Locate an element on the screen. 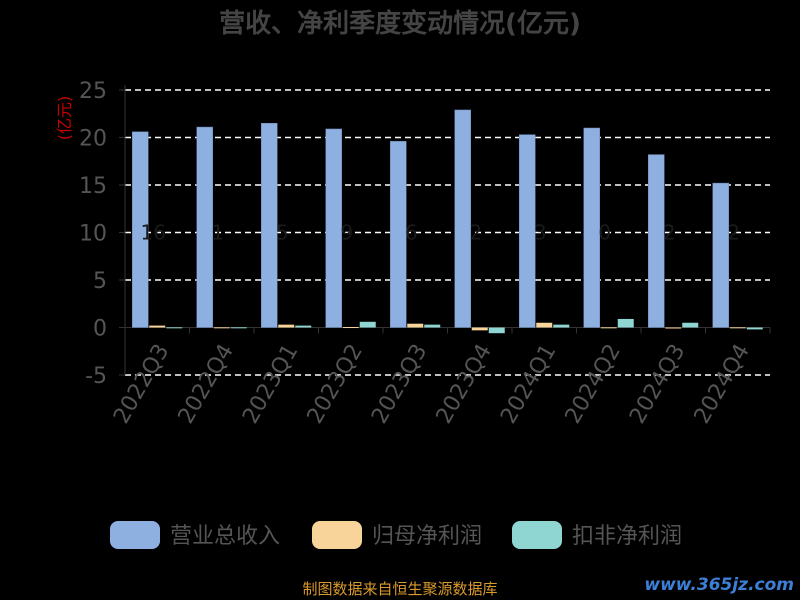 This screenshot has width=800, height=600. data-label: 0 is located at coordinates (604, 233).